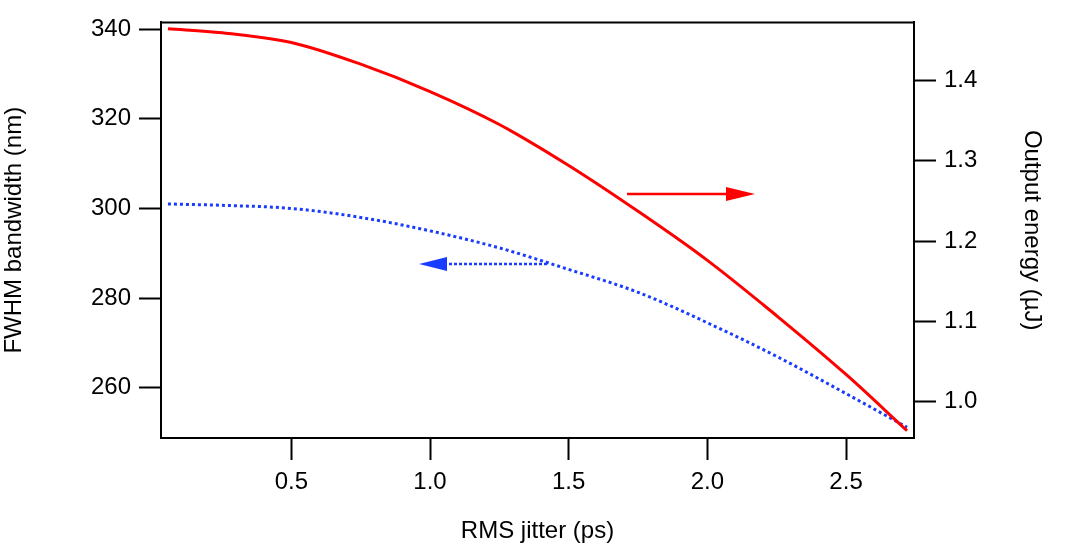 The image size is (1066, 546). Describe the element at coordinates (961, 78) in the screenshot. I see `y2-tick-label: 1.4` at that location.